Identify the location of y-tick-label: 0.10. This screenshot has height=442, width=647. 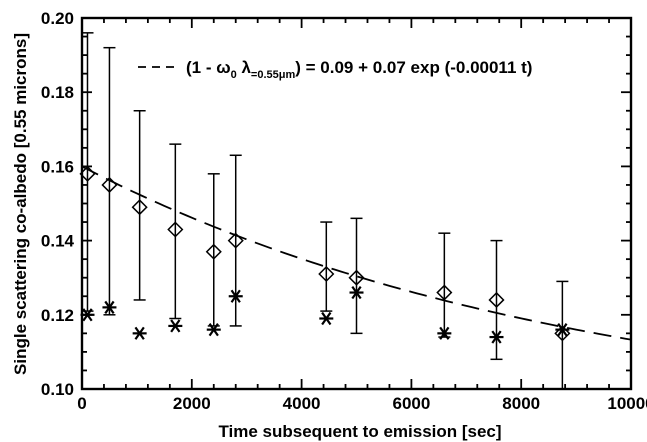
(57, 389).